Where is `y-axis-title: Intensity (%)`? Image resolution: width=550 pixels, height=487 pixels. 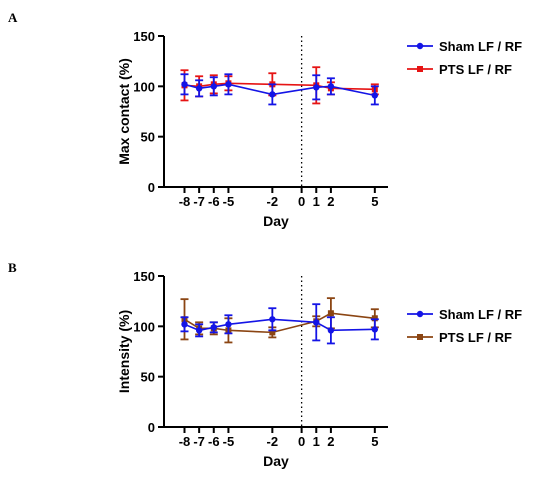
y-axis-title: Intensity (%) is located at coordinates (124, 351).